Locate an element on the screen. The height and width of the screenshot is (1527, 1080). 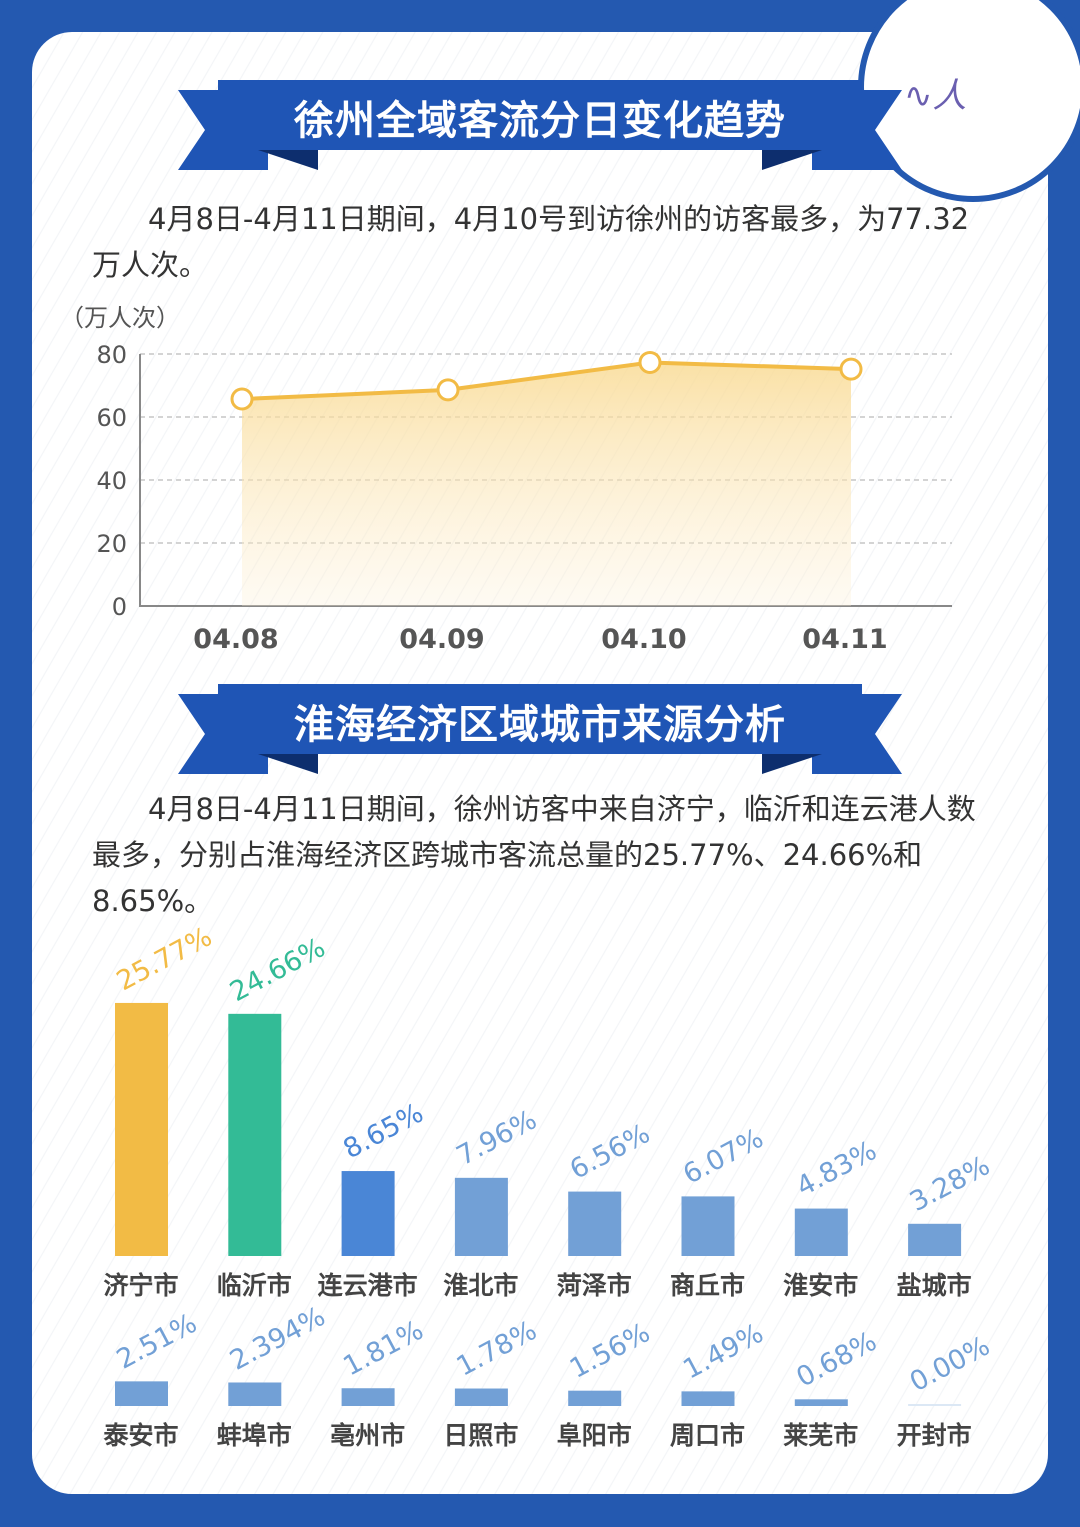
section1-text: 4月8日-4月11日期间，4月10号到访徐州的访客最多，为77.32万人次。 is located at coordinates (531, 242).